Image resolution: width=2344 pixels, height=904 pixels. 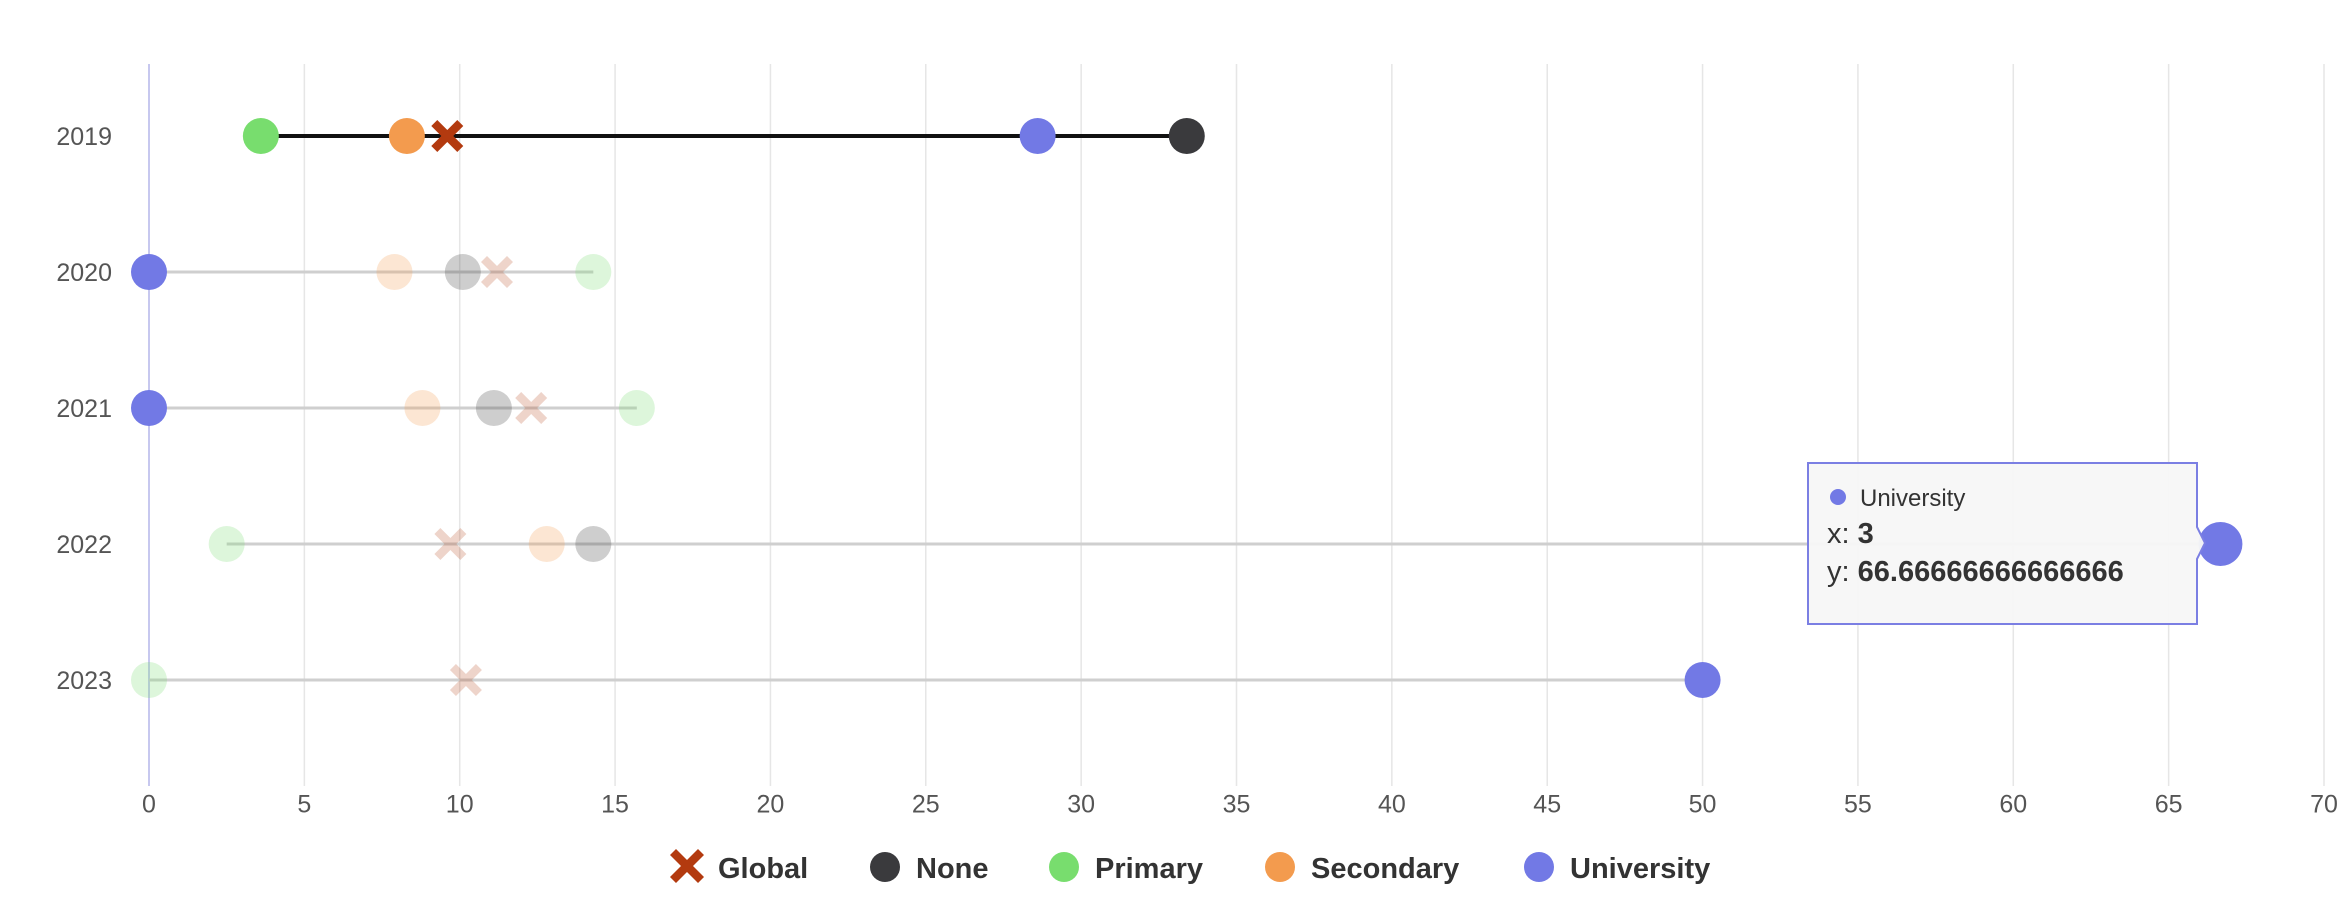 I want to click on legend-label: Global, so click(x=763, y=869).